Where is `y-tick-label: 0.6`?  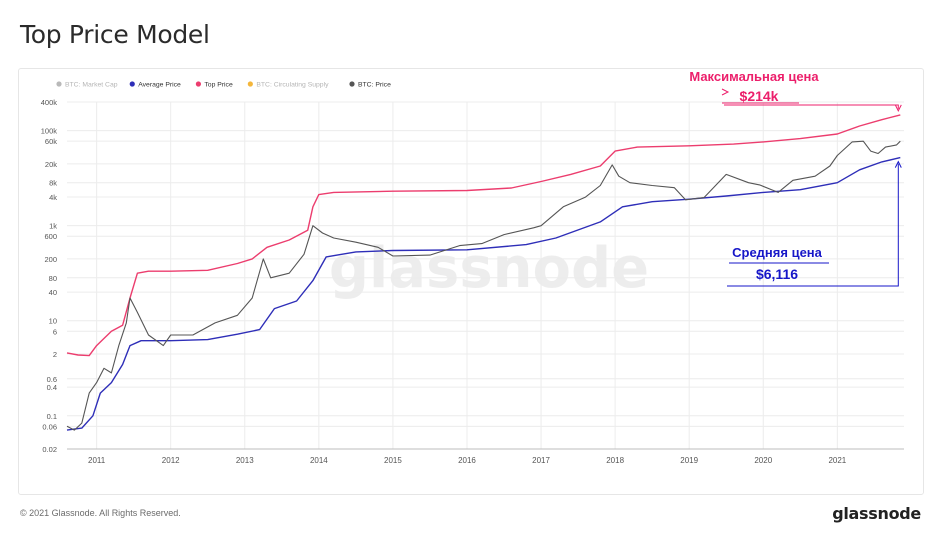 y-tick-label: 0.6 is located at coordinates (52, 379).